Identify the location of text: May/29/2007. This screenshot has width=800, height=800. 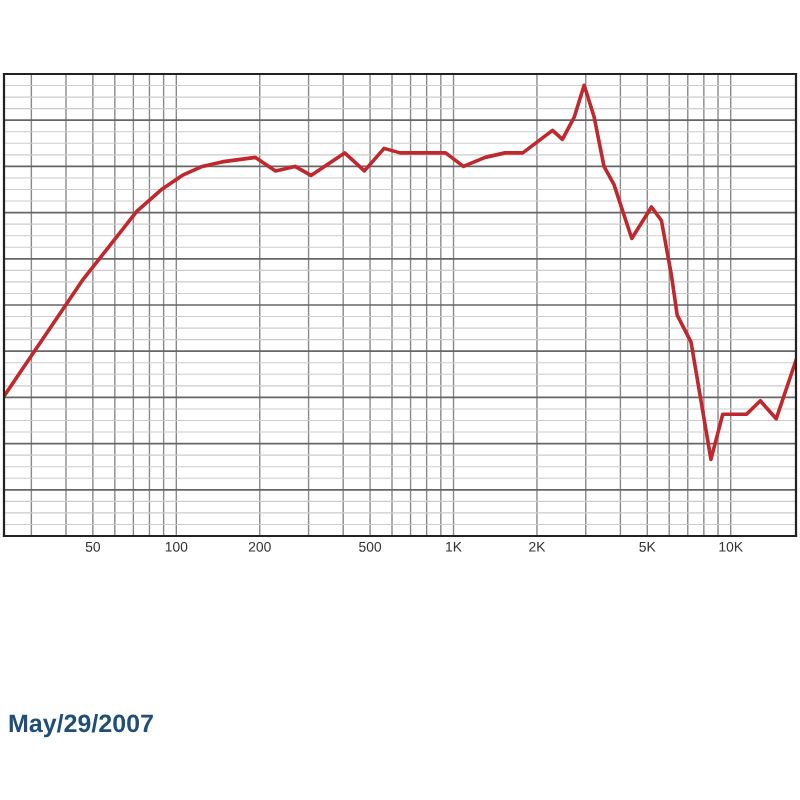
(81, 725).